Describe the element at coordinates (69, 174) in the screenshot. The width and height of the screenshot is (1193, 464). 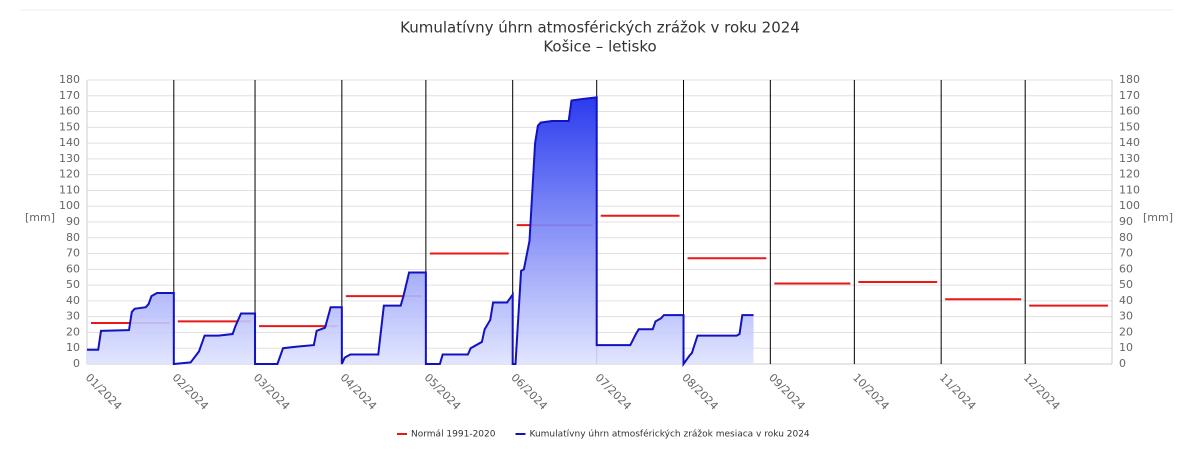
I see `y-tick-label: 120` at that location.